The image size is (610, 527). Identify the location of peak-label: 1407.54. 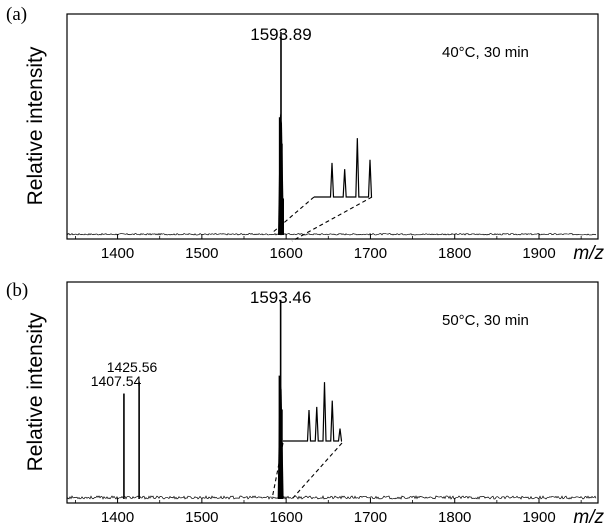
(116, 381).